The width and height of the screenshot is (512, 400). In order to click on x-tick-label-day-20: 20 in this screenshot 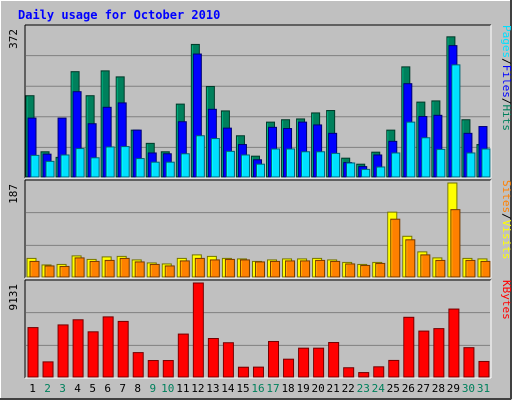, I will do `click(318, 388)`.